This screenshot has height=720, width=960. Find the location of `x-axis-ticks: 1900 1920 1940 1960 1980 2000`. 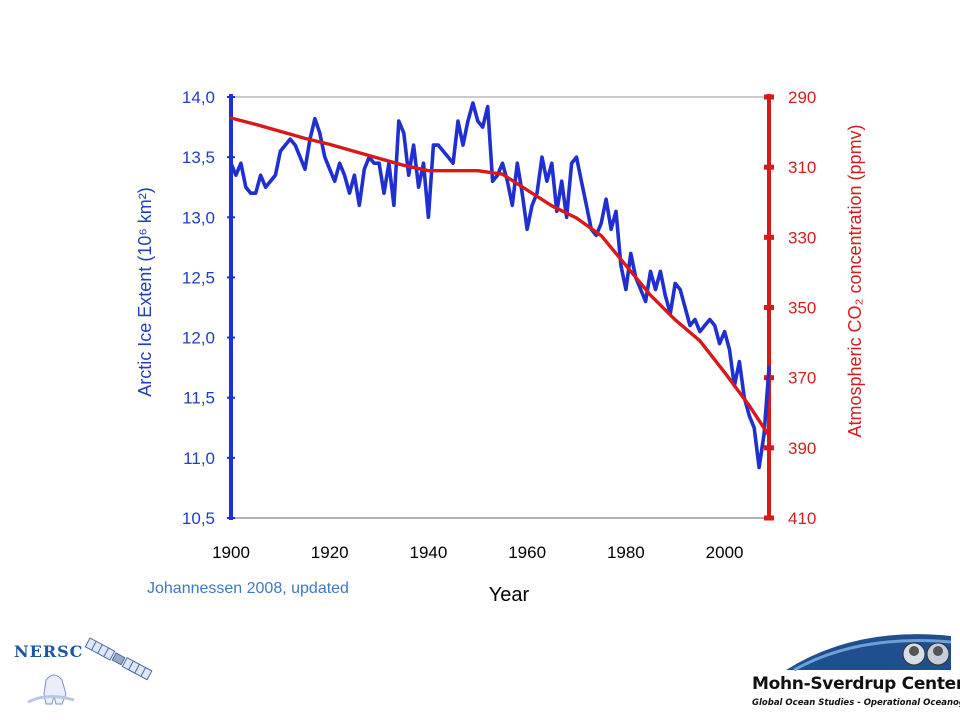

x-axis-ticks: 1900 1920 1940 1960 1980 2000 is located at coordinates (477, 552).